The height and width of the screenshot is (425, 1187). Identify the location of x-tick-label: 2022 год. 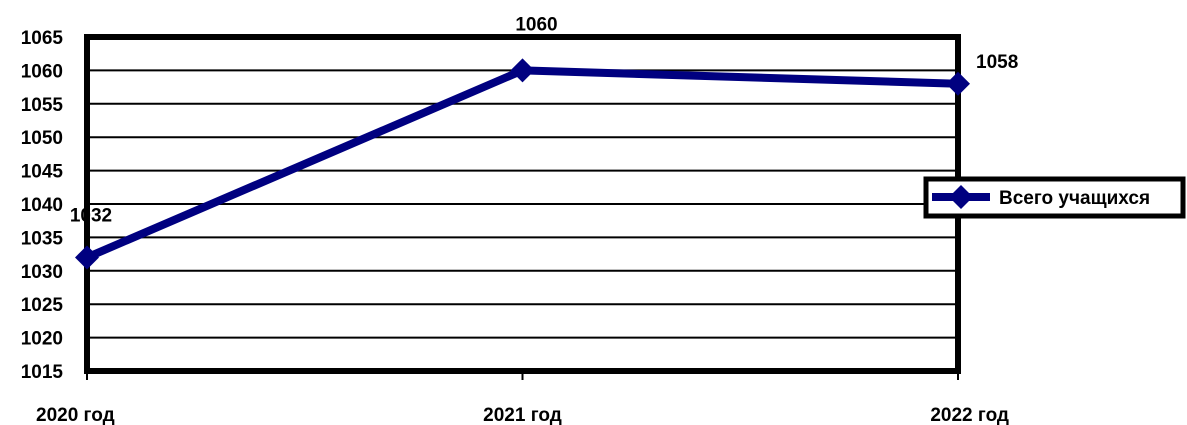
(969, 415).